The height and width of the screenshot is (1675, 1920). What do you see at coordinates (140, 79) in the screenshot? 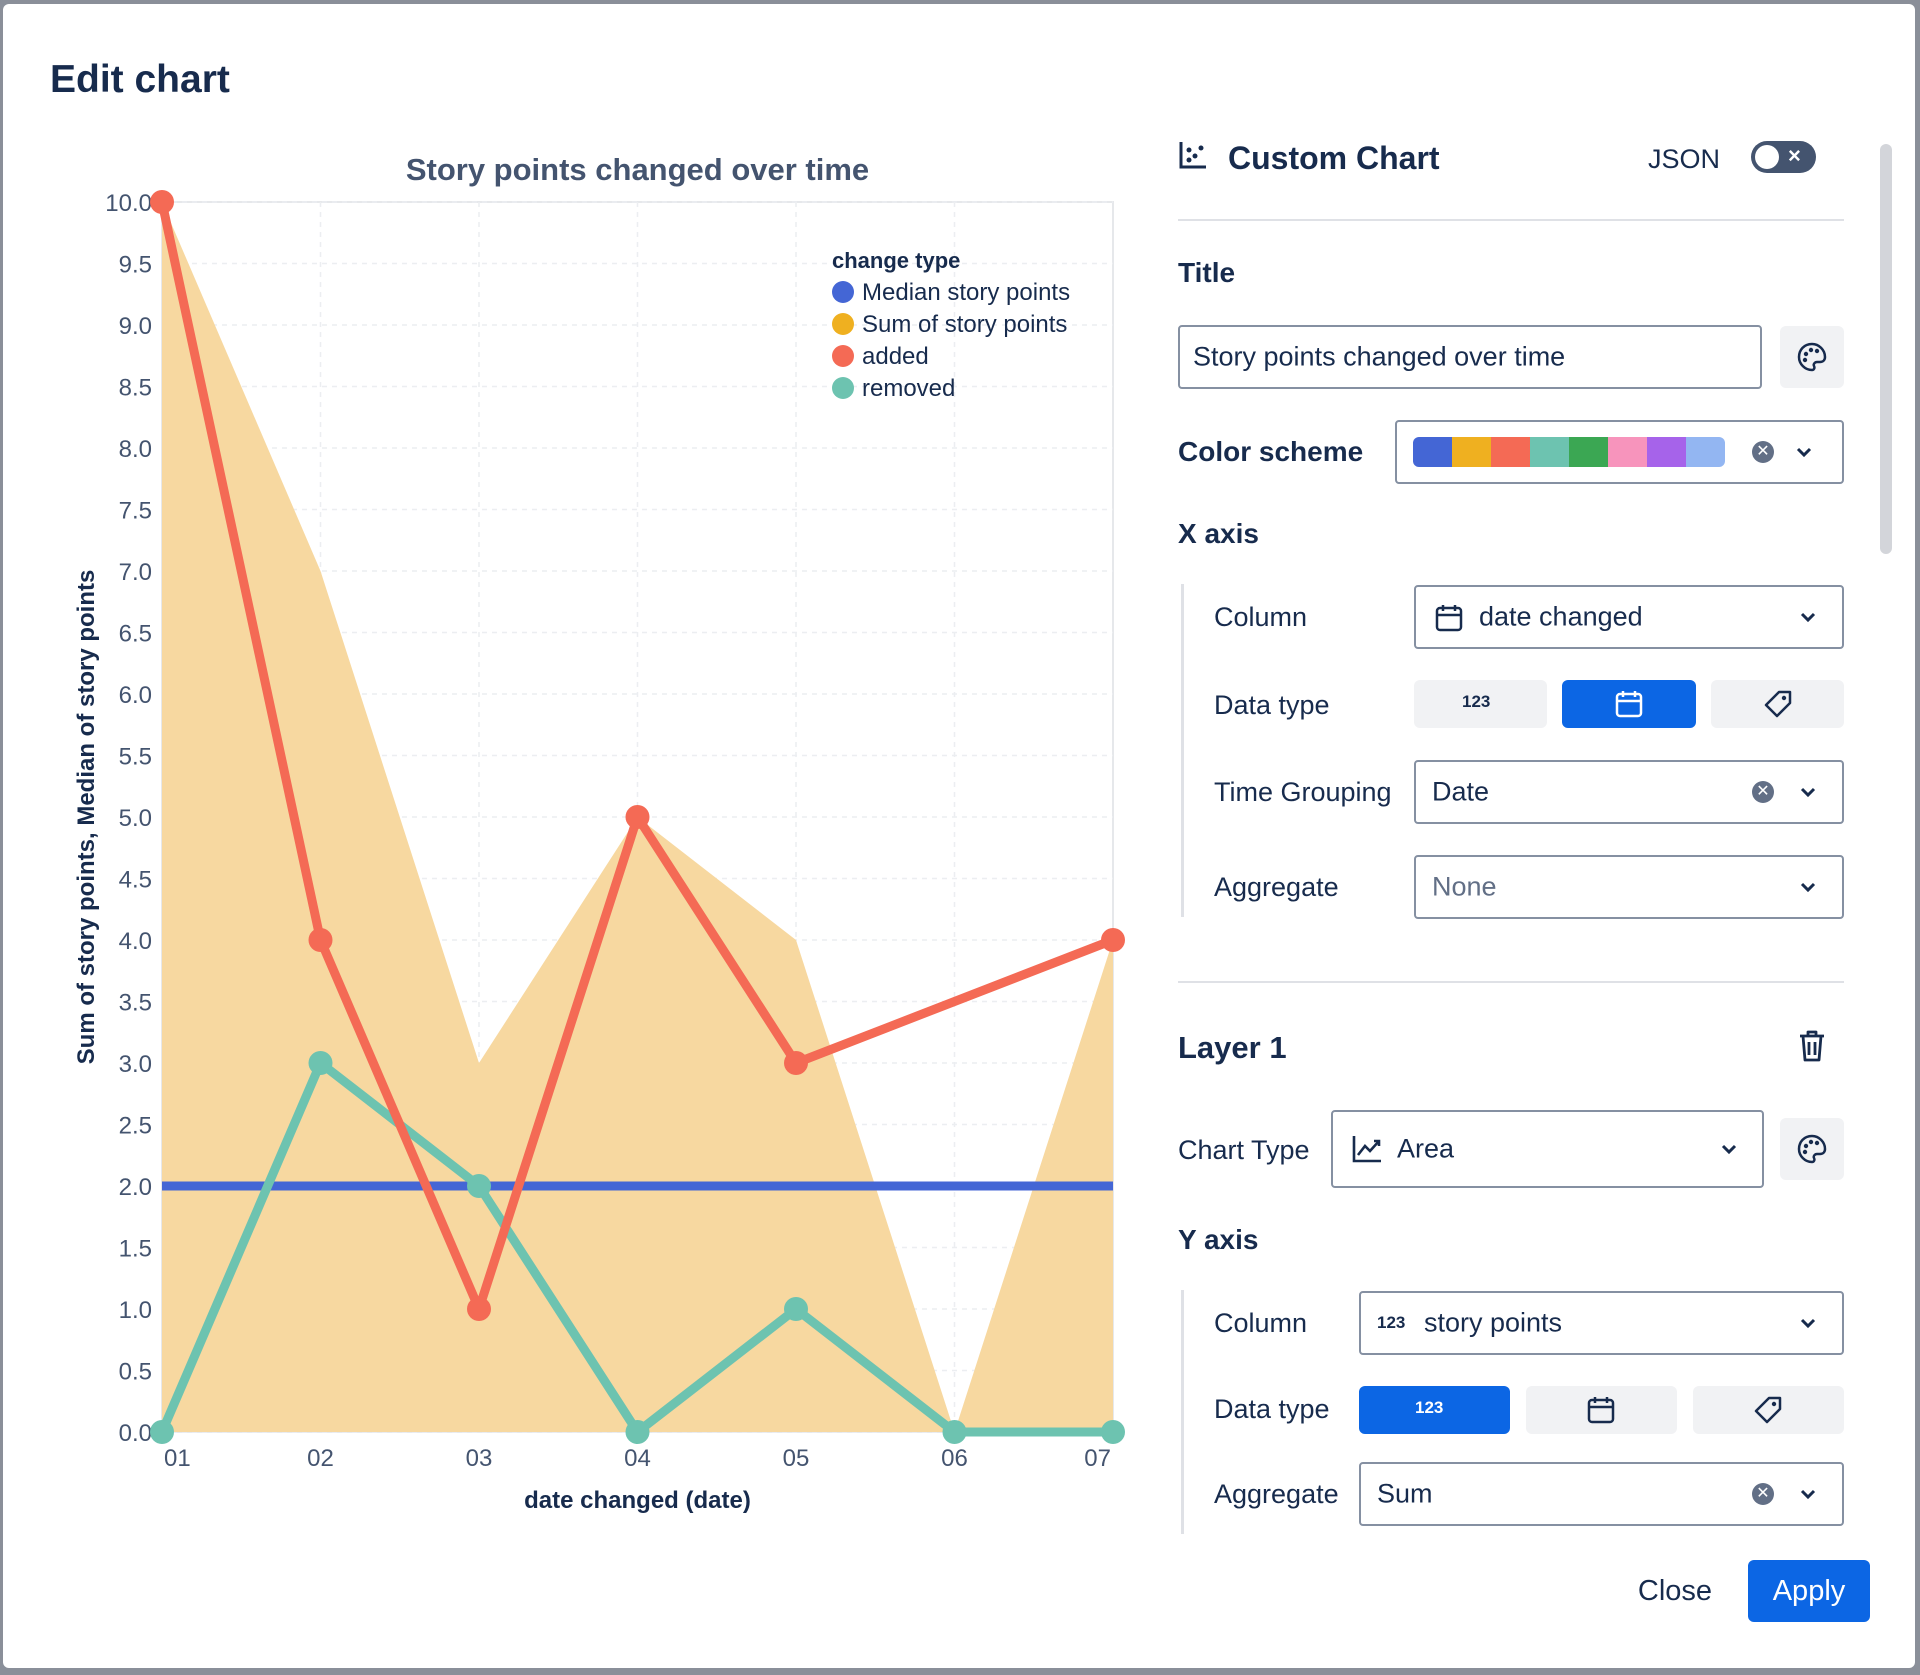
I see `dialog-title: Edit chart` at bounding box center [140, 79].